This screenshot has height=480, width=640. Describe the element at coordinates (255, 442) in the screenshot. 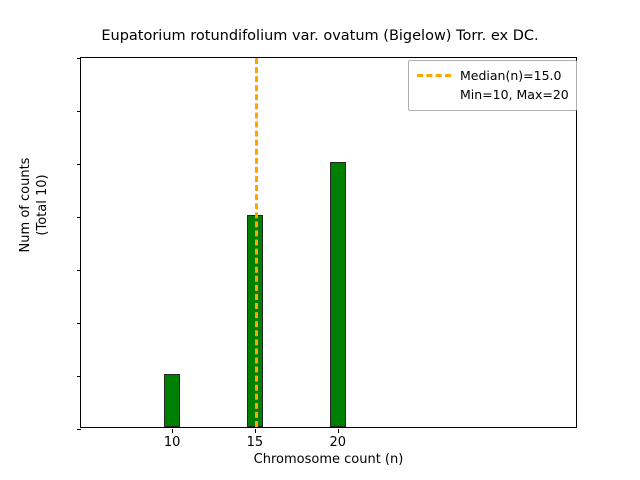

I see `x-tick-label: 15` at that location.